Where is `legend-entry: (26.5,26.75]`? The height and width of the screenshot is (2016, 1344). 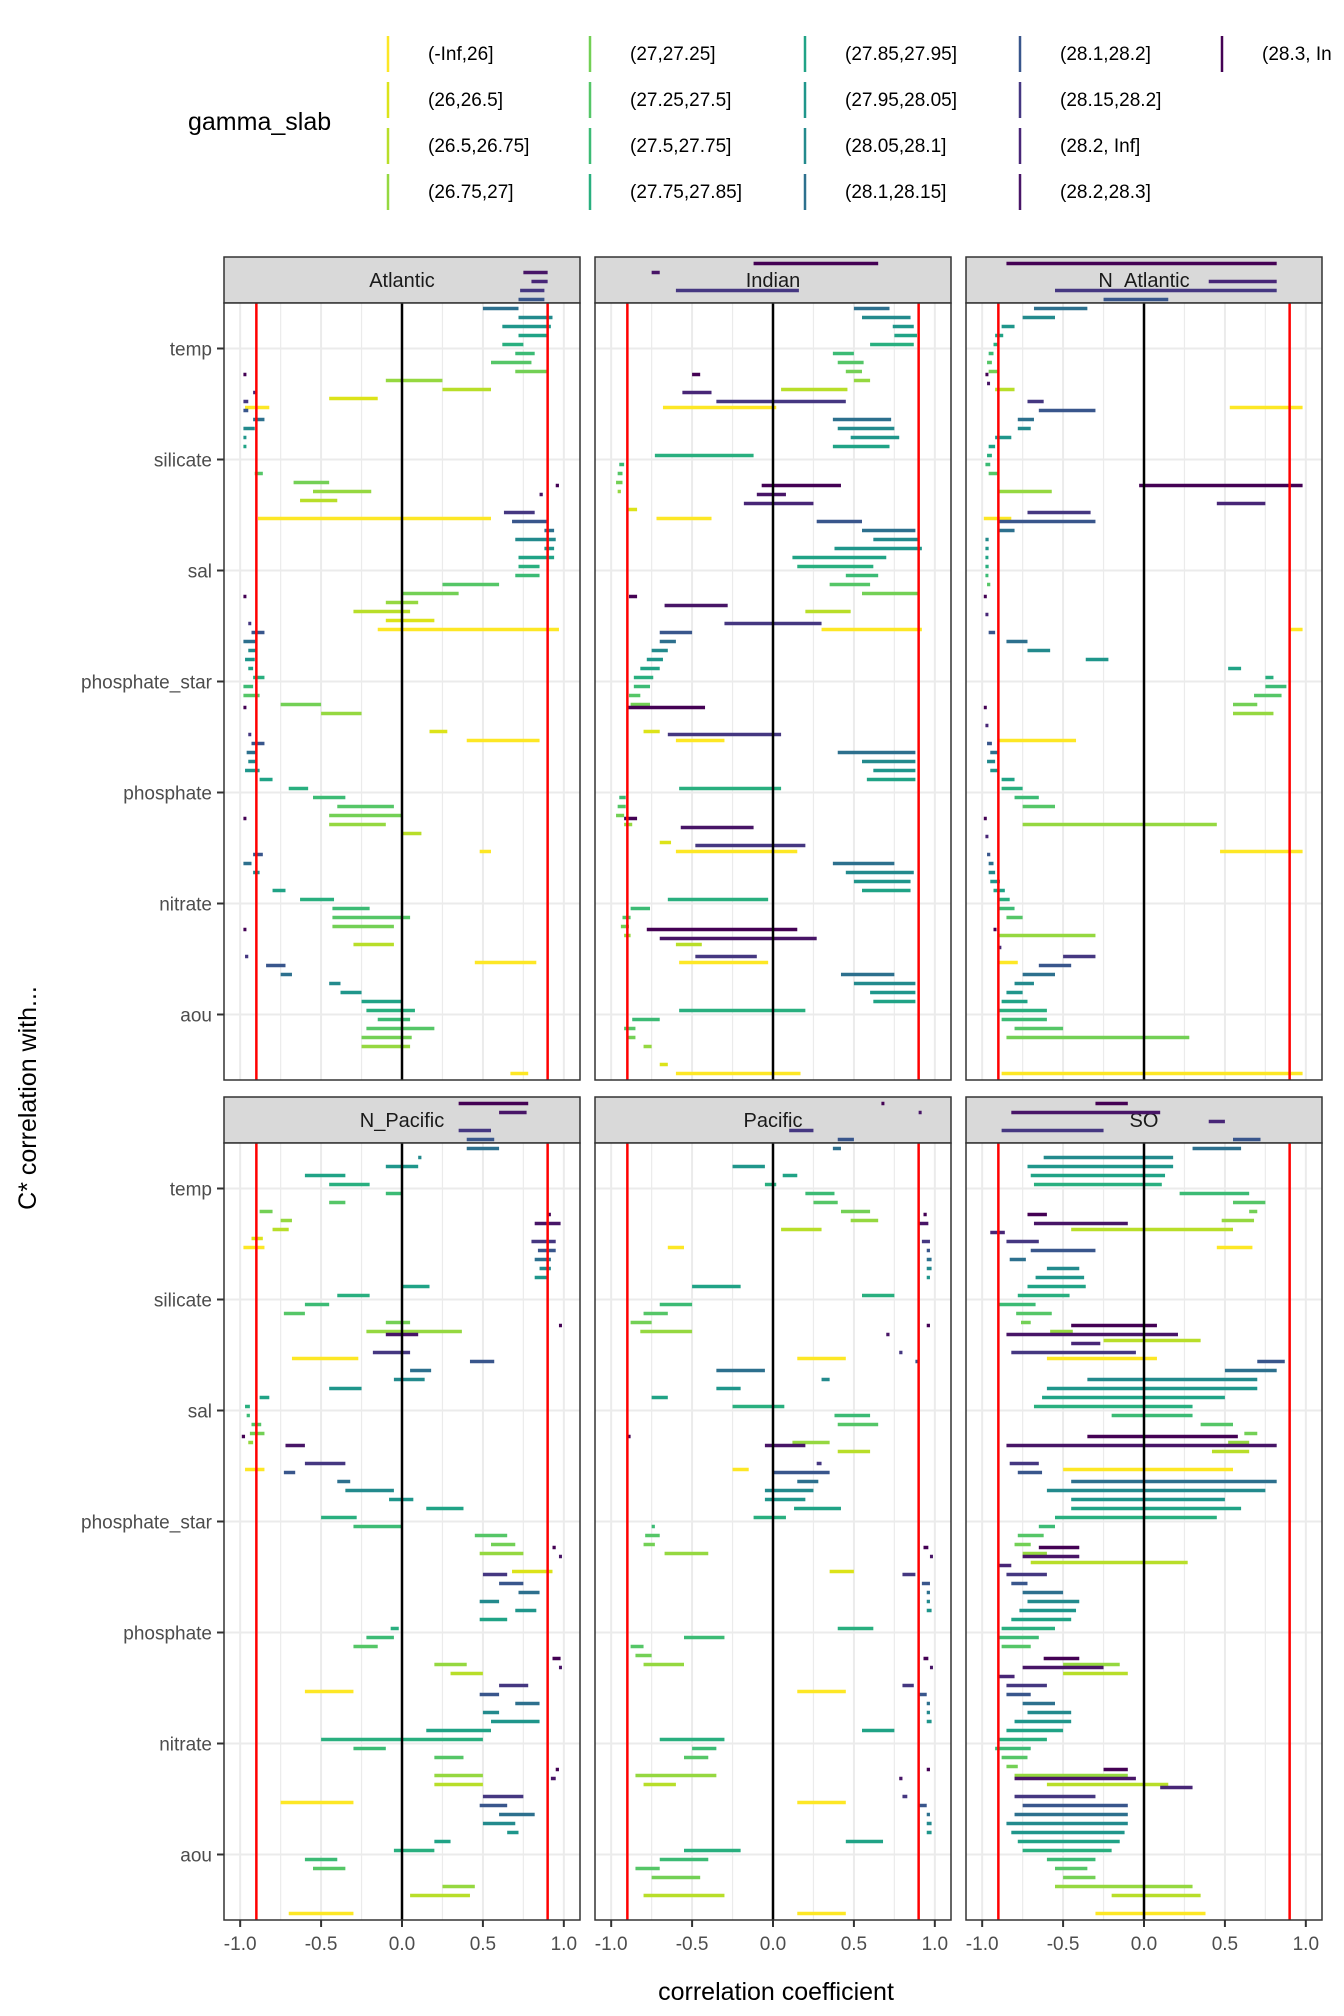
legend-entry: (26.5,26.75] is located at coordinates (457, 146).